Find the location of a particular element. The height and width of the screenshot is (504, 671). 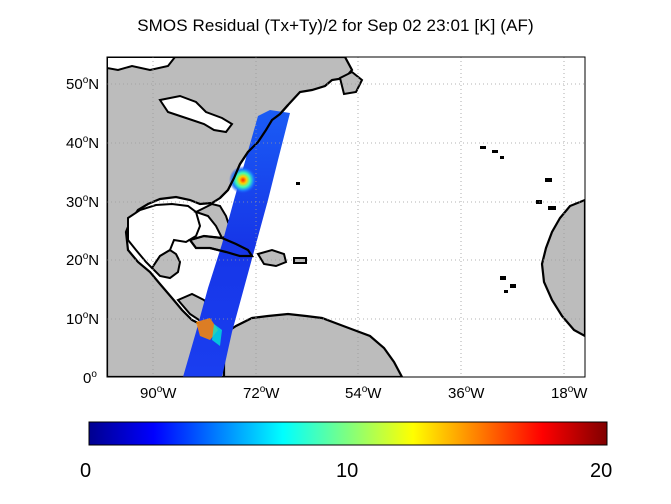

gulf-of-mexico is located at coordinates (164, 236).